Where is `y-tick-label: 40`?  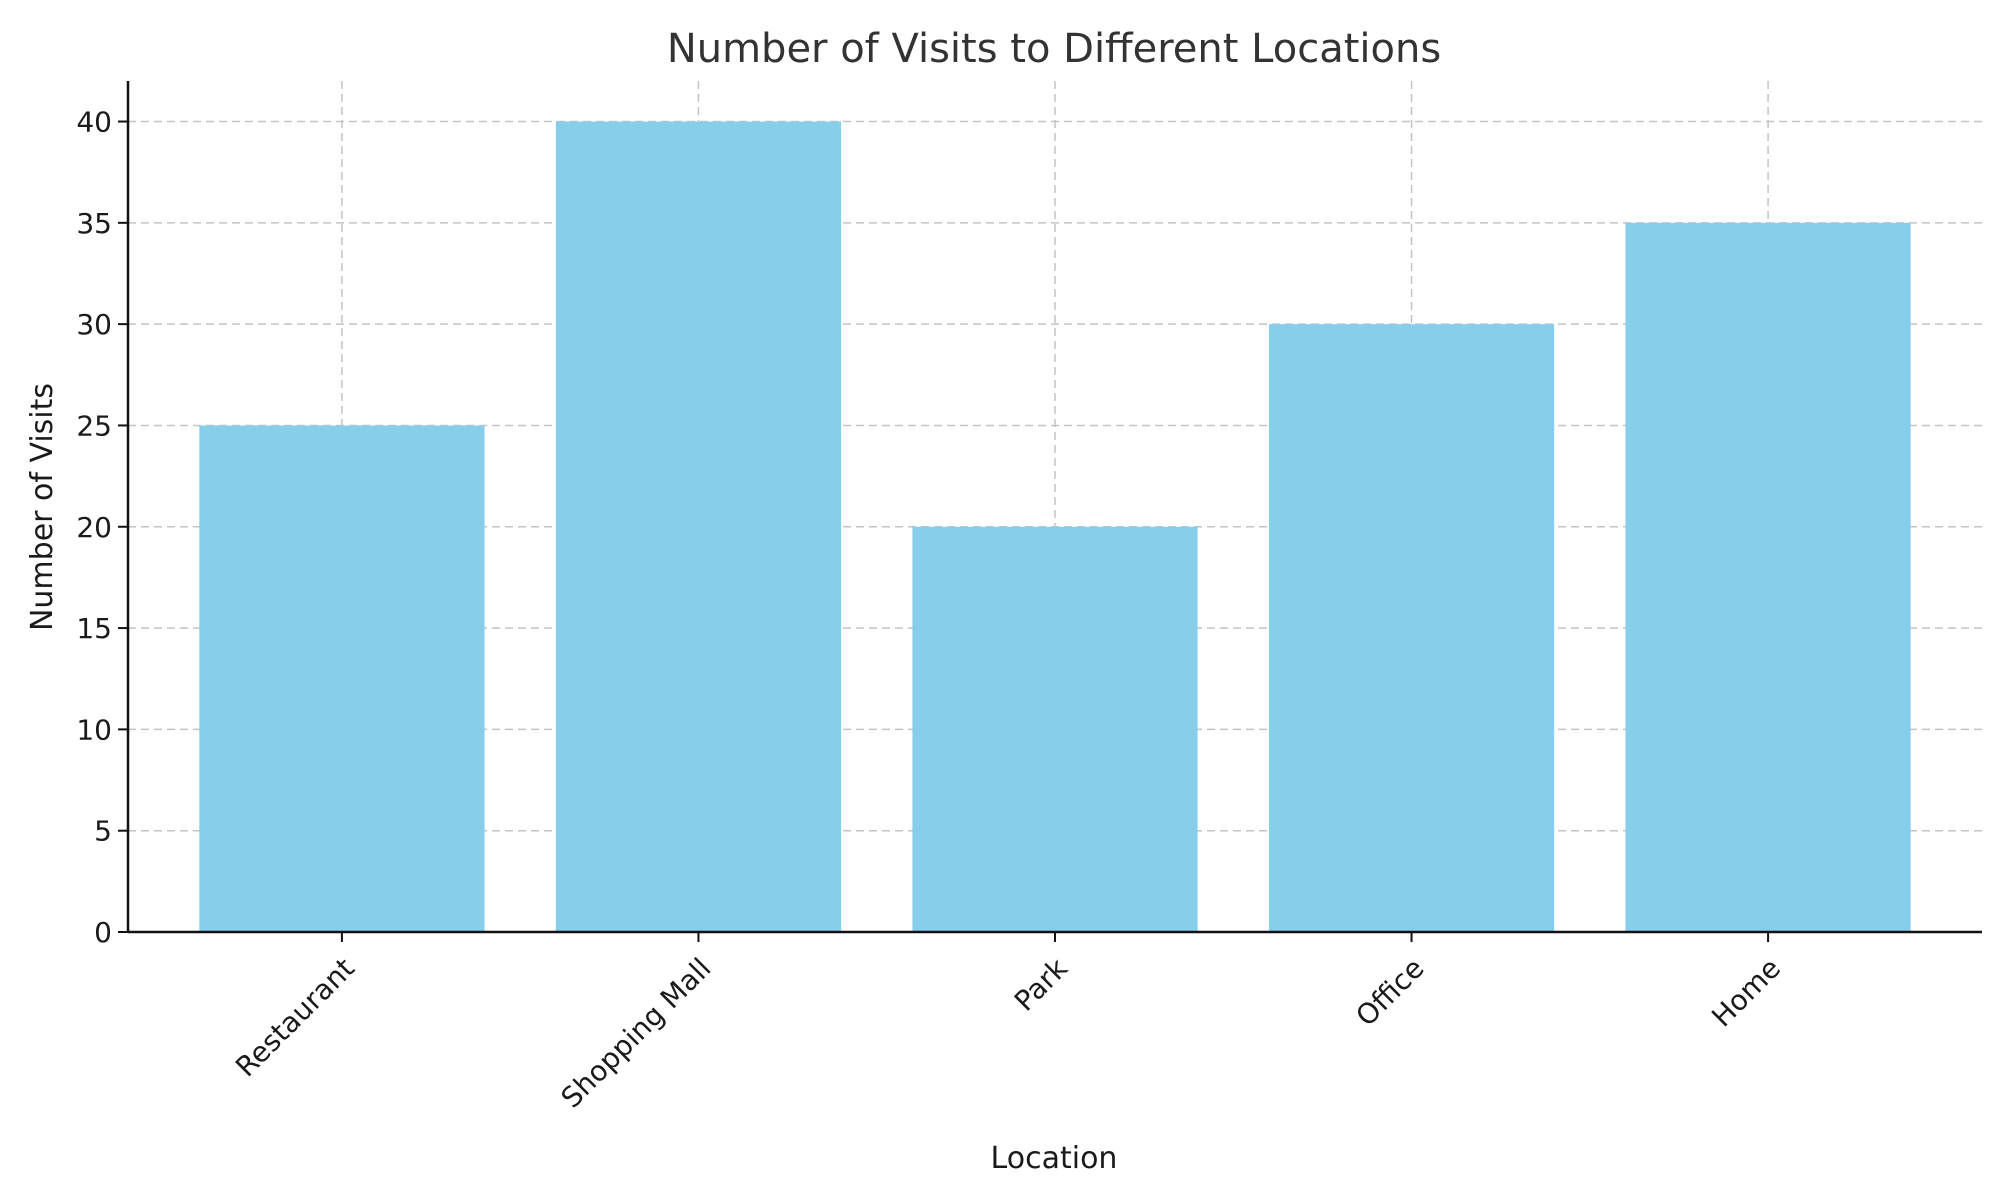 y-tick-label: 40 is located at coordinates (94, 122).